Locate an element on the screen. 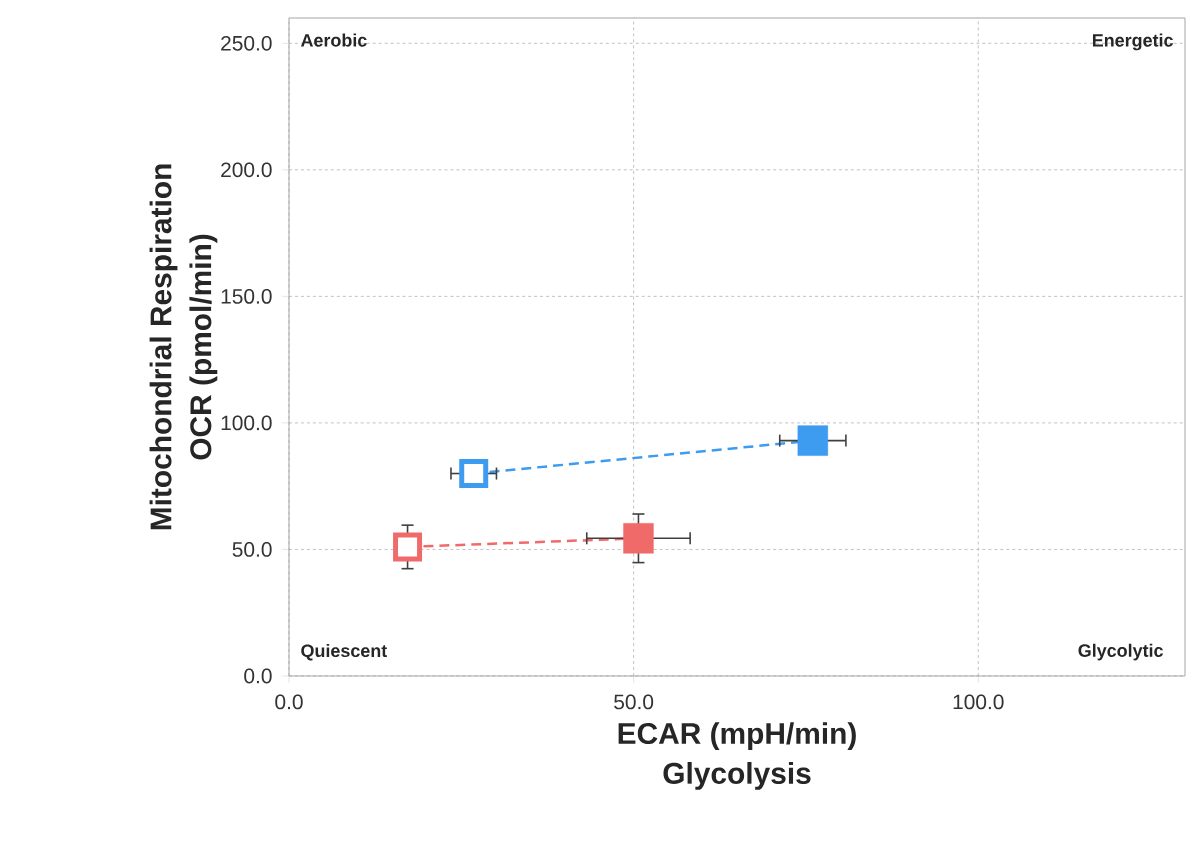 Image resolution: width=1198 pixels, height=856 pixels. annotation: Quiescent is located at coordinates (344, 652).